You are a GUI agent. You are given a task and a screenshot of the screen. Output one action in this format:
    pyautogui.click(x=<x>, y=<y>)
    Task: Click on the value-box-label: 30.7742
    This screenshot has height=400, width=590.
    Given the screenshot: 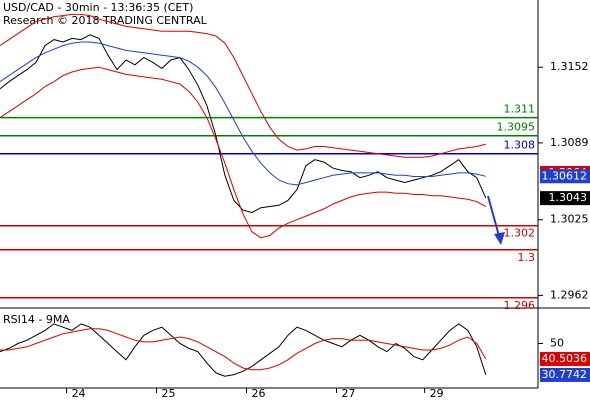 What is the action you would take?
    pyautogui.click(x=565, y=374)
    